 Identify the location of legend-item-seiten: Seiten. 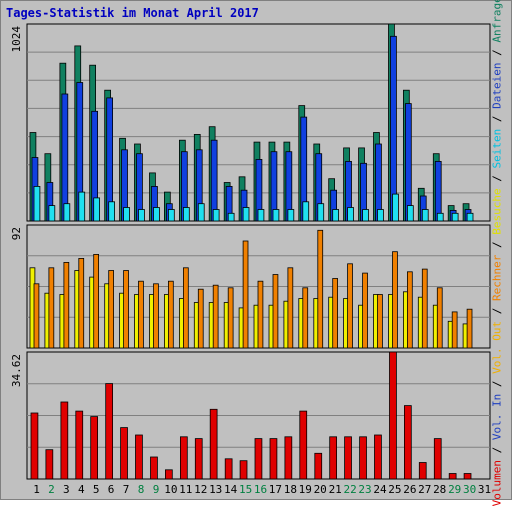
(497, 148).